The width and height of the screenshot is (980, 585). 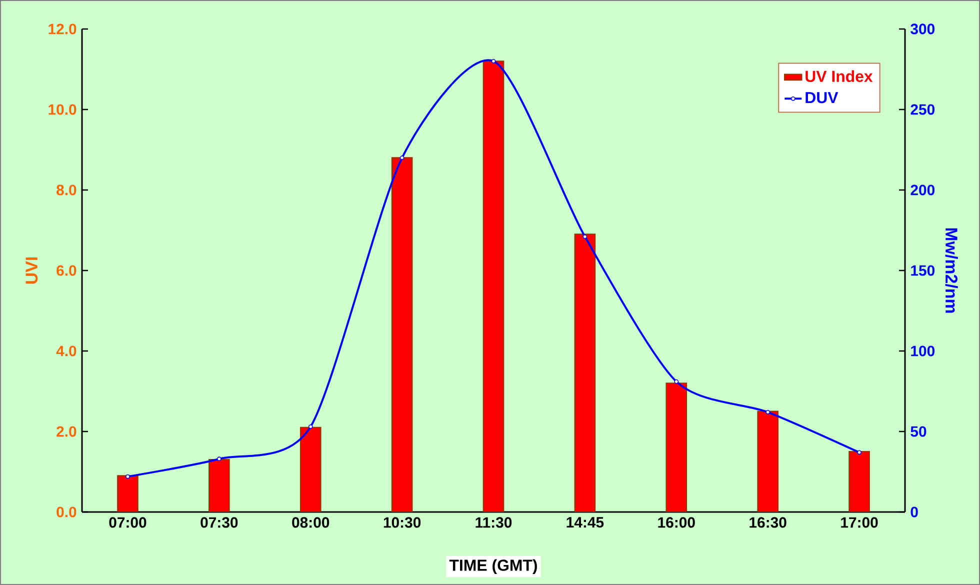 What do you see at coordinates (66, 270) in the screenshot?
I see `y-tick-label: 6.0` at bounding box center [66, 270].